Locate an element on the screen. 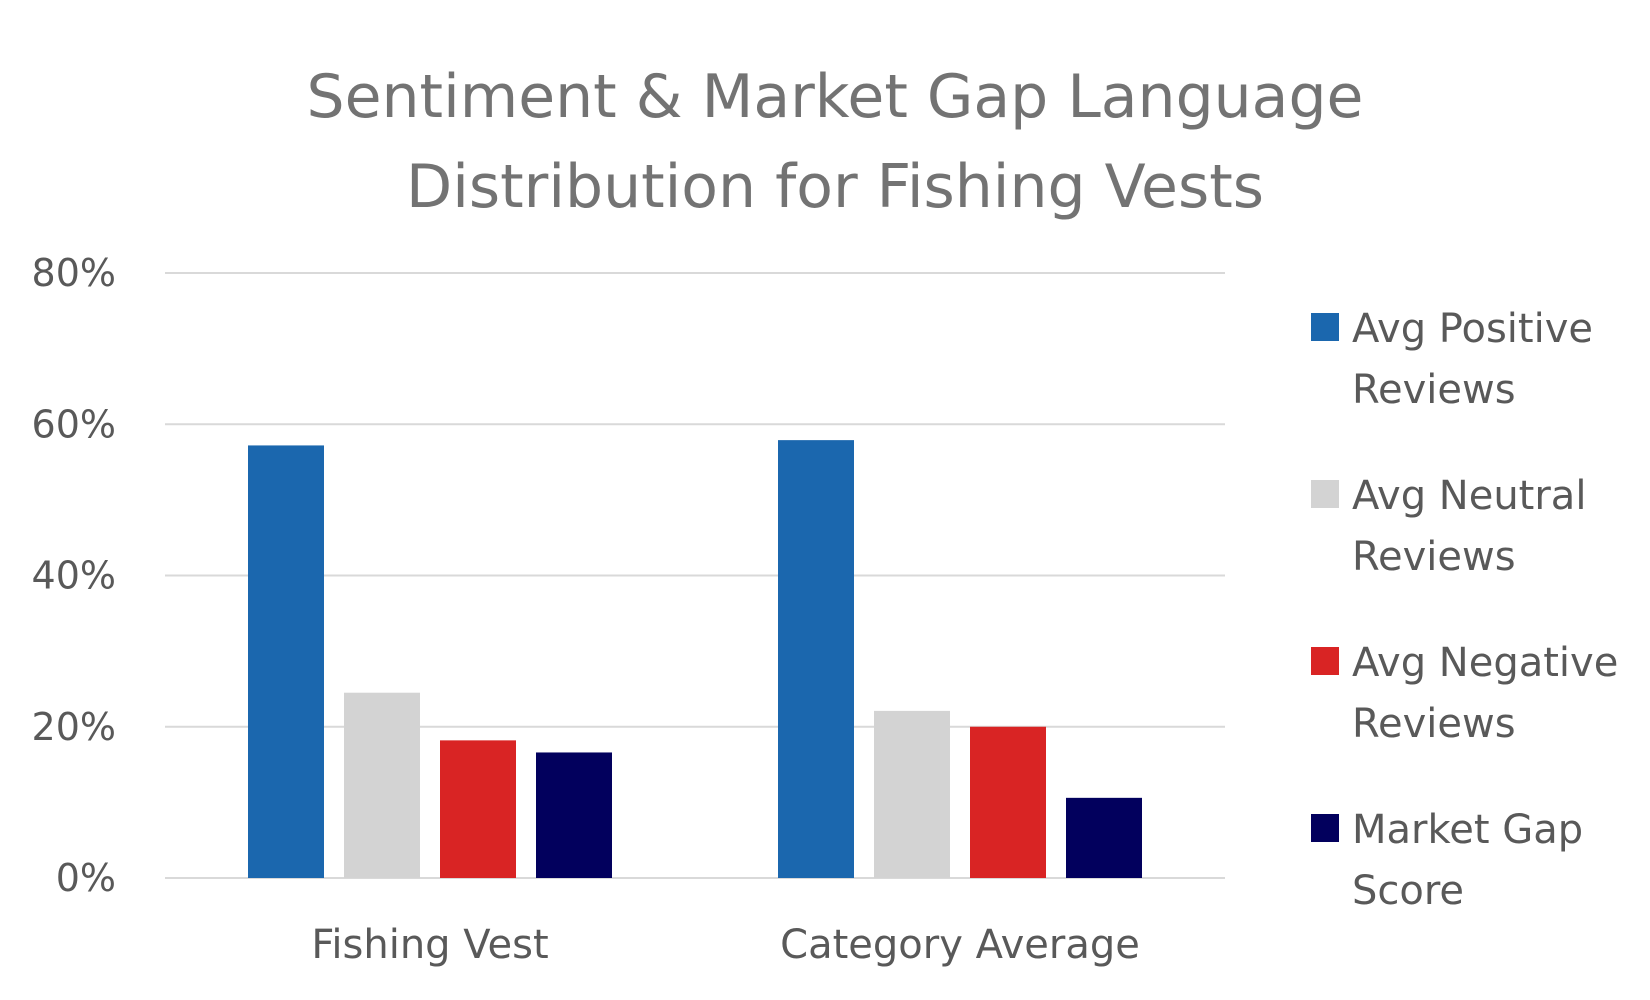 The image size is (1650, 1000). chart-title-line: Sentiment & Market Gap Language is located at coordinates (835, 97).